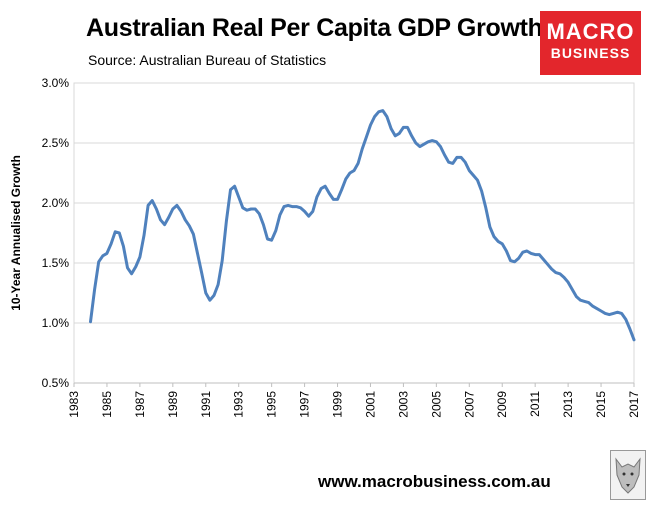 The image size is (660, 509). What do you see at coordinates (305, 404) in the screenshot?
I see `x-tick-label: 1997` at bounding box center [305, 404].